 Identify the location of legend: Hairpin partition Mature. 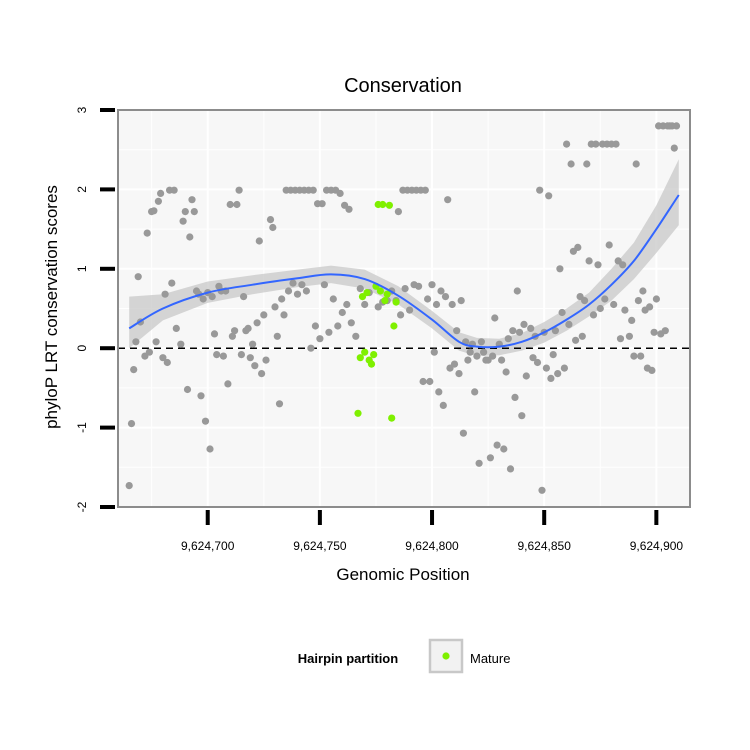
(404, 656).